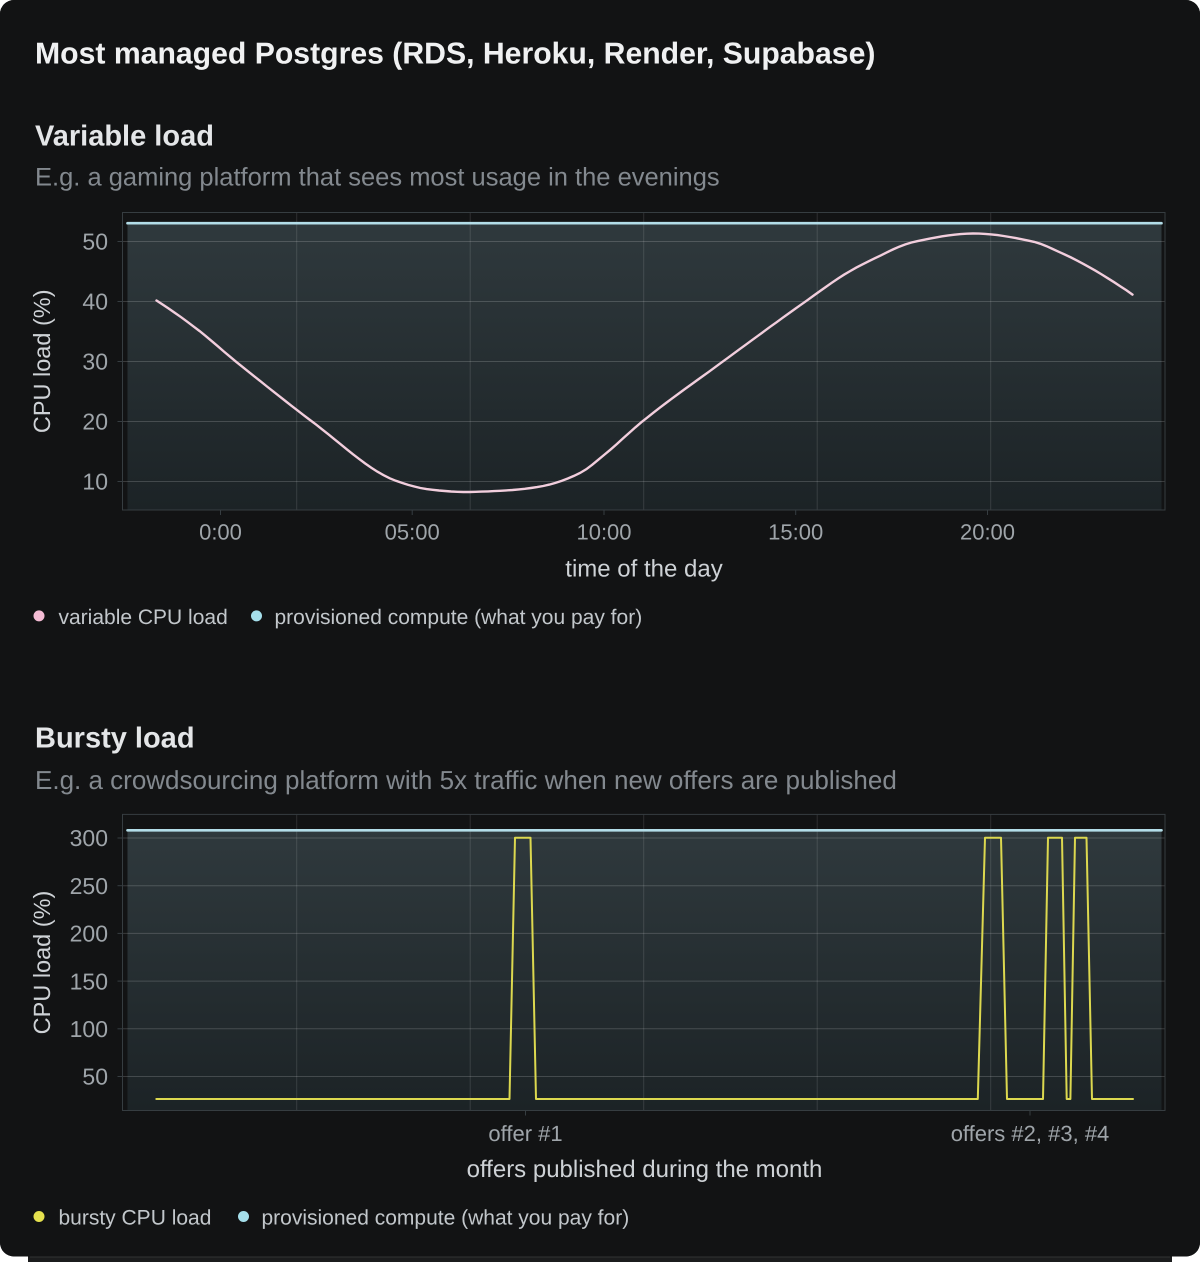 Image resolution: width=1200 pixels, height=1262 pixels. What do you see at coordinates (89, 838) in the screenshot?
I see `svg-text: 300` at bounding box center [89, 838].